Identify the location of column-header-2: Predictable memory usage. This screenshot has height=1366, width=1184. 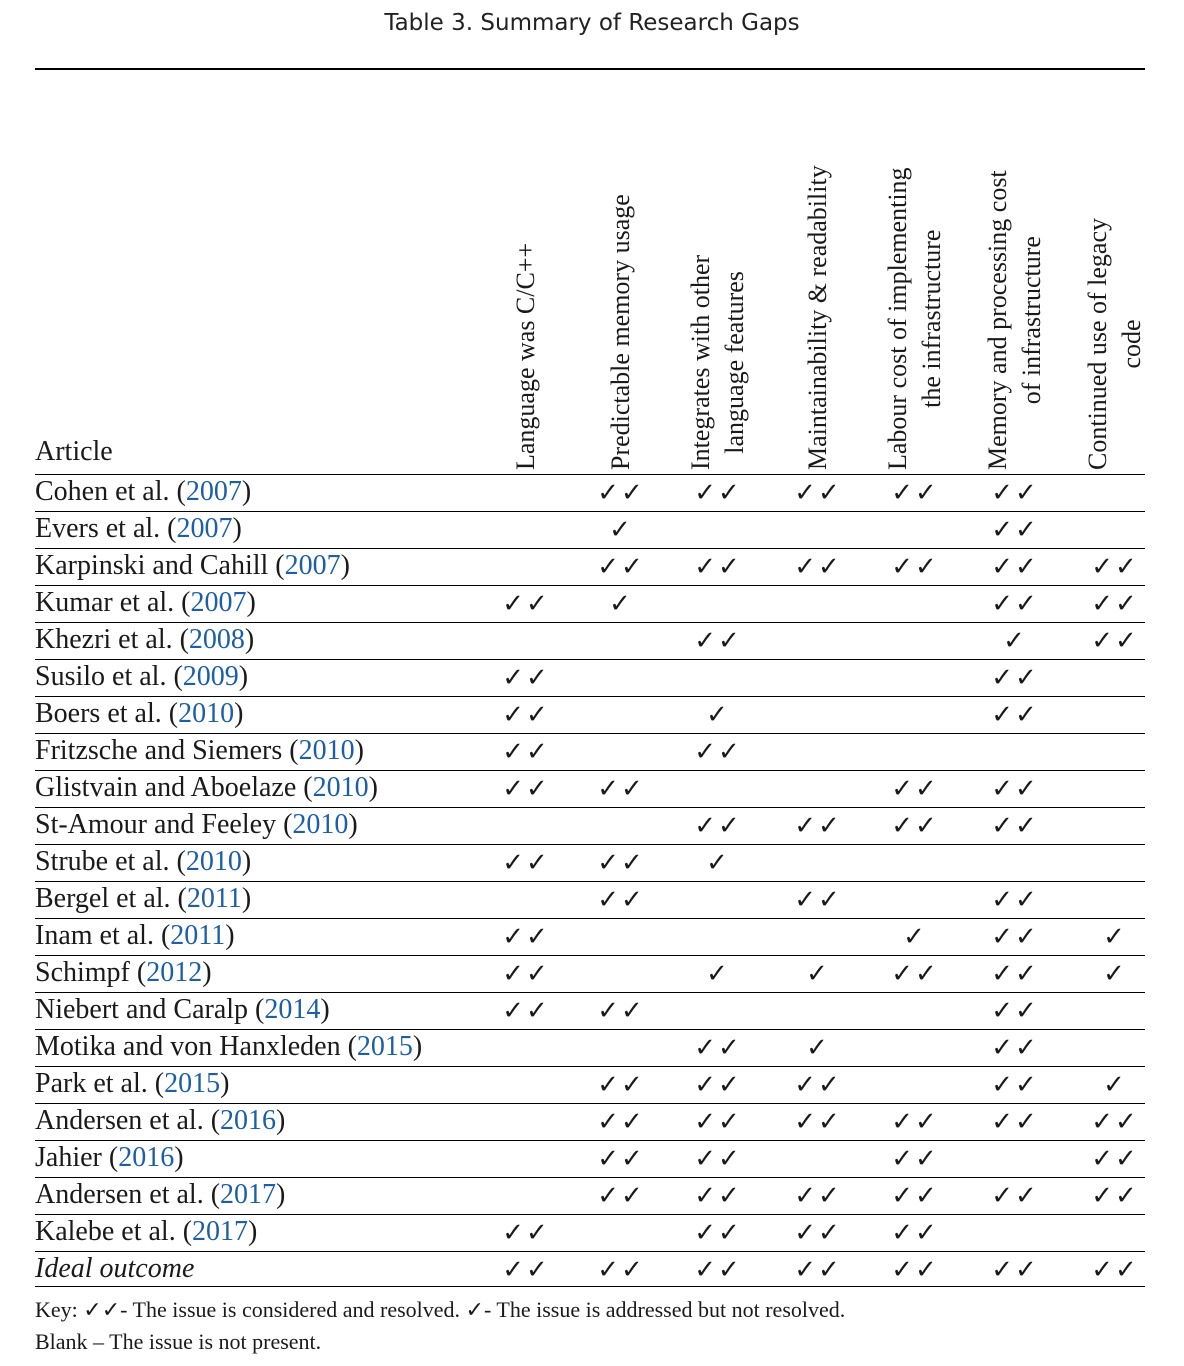
(621, 271).